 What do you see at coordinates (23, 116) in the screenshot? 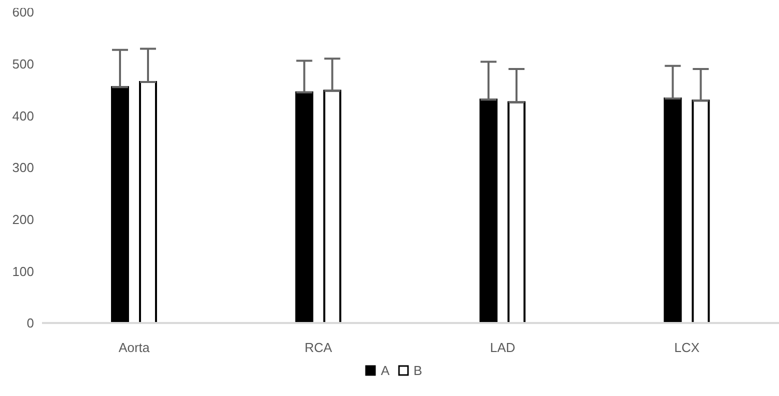
I see `y-tick-label: 400` at bounding box center [23, 116].